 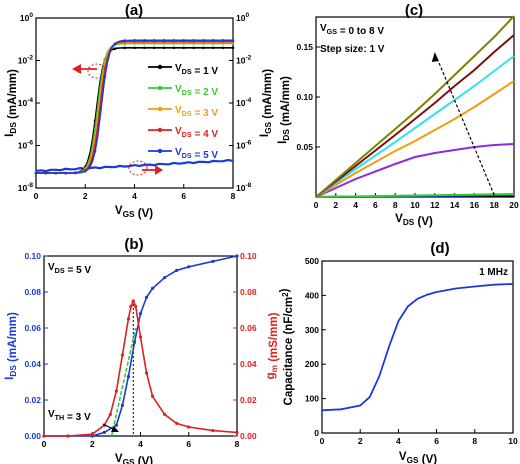 I want to click on x-tick-label: 12, so click(x=435, y=205).